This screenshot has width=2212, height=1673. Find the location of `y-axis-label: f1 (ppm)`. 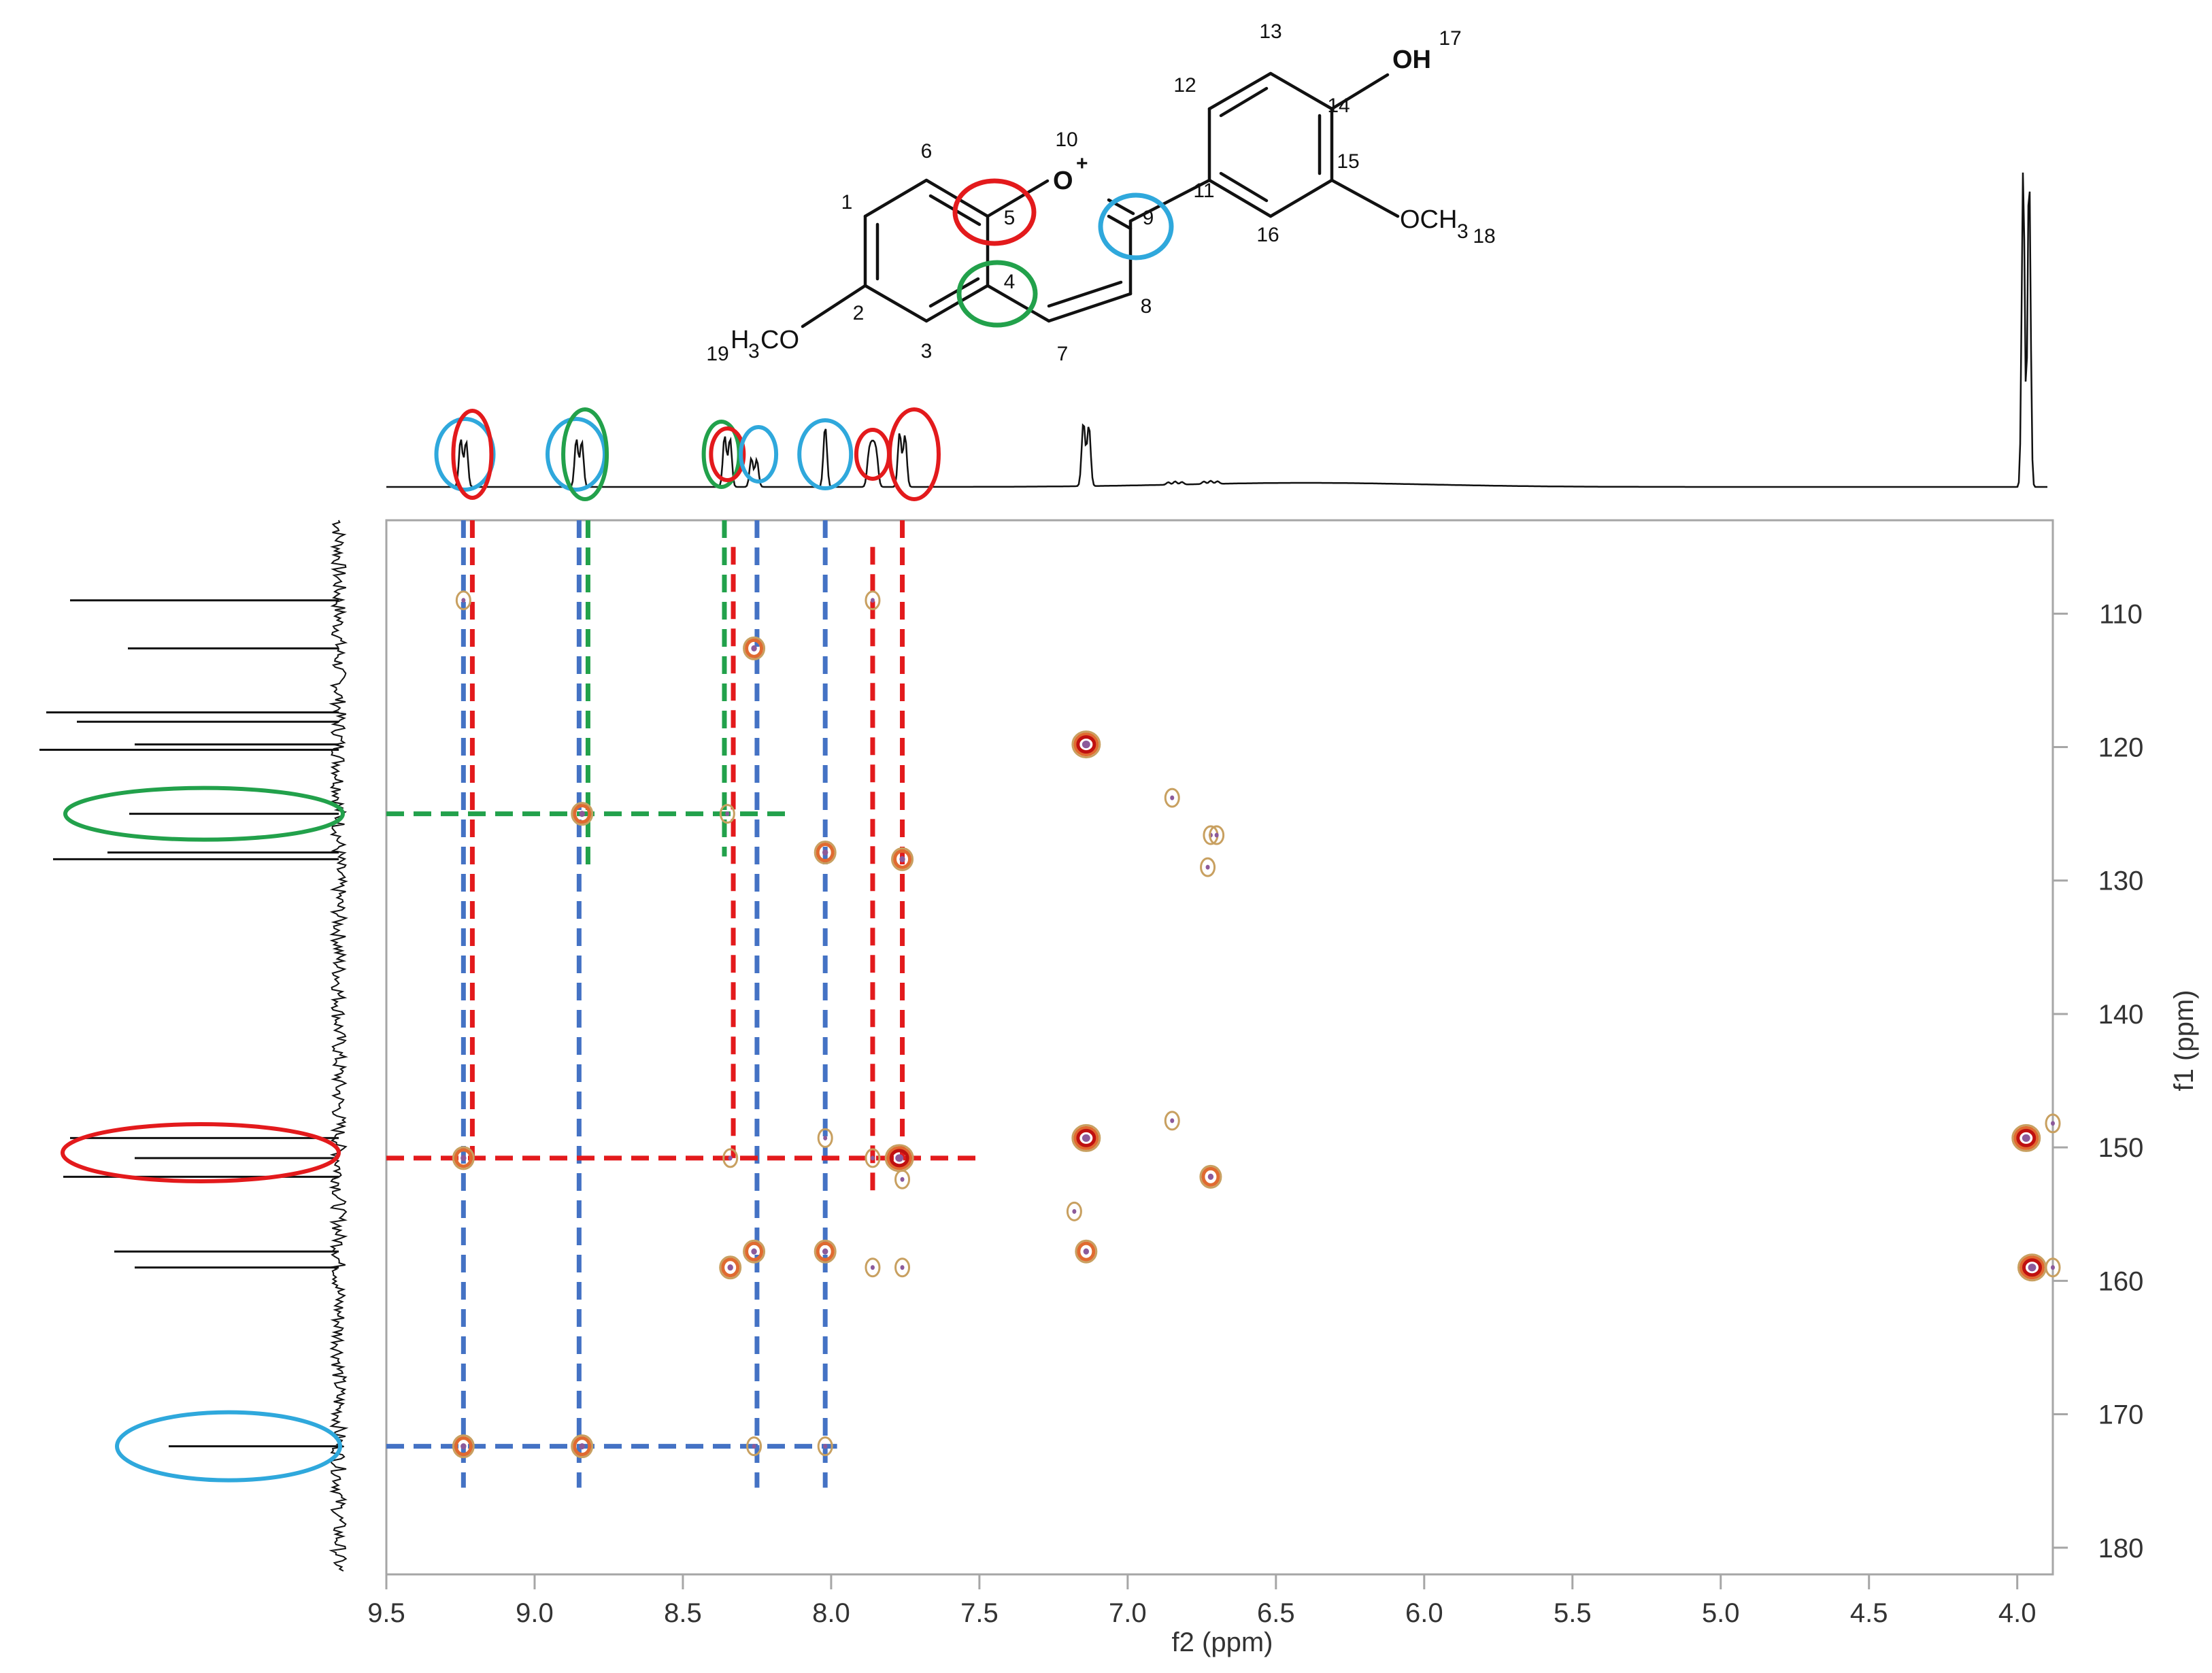

y-axis-label: f1 (ppm) is located at coordinates (2184, 1041).